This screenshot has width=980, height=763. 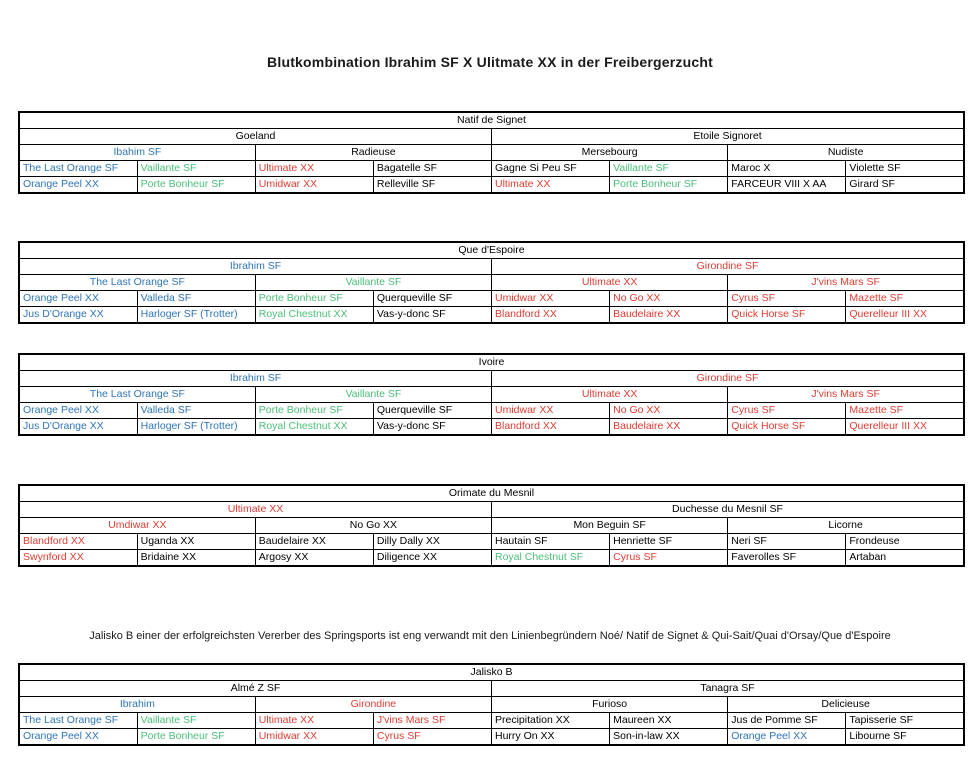 I want to click on table-row: Que d'Espoire, so click(x=491, y=250).